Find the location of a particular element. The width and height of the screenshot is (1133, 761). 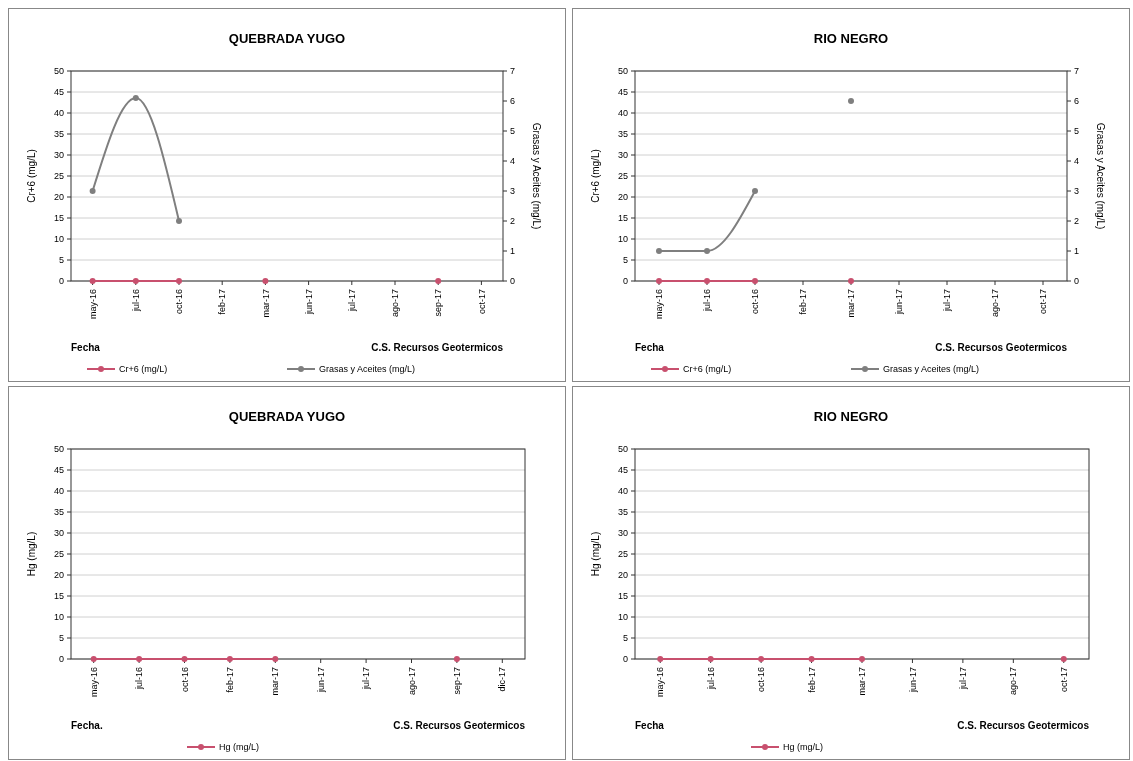

chart-title: RIO NEGRO is located at coordinates (851, 416).